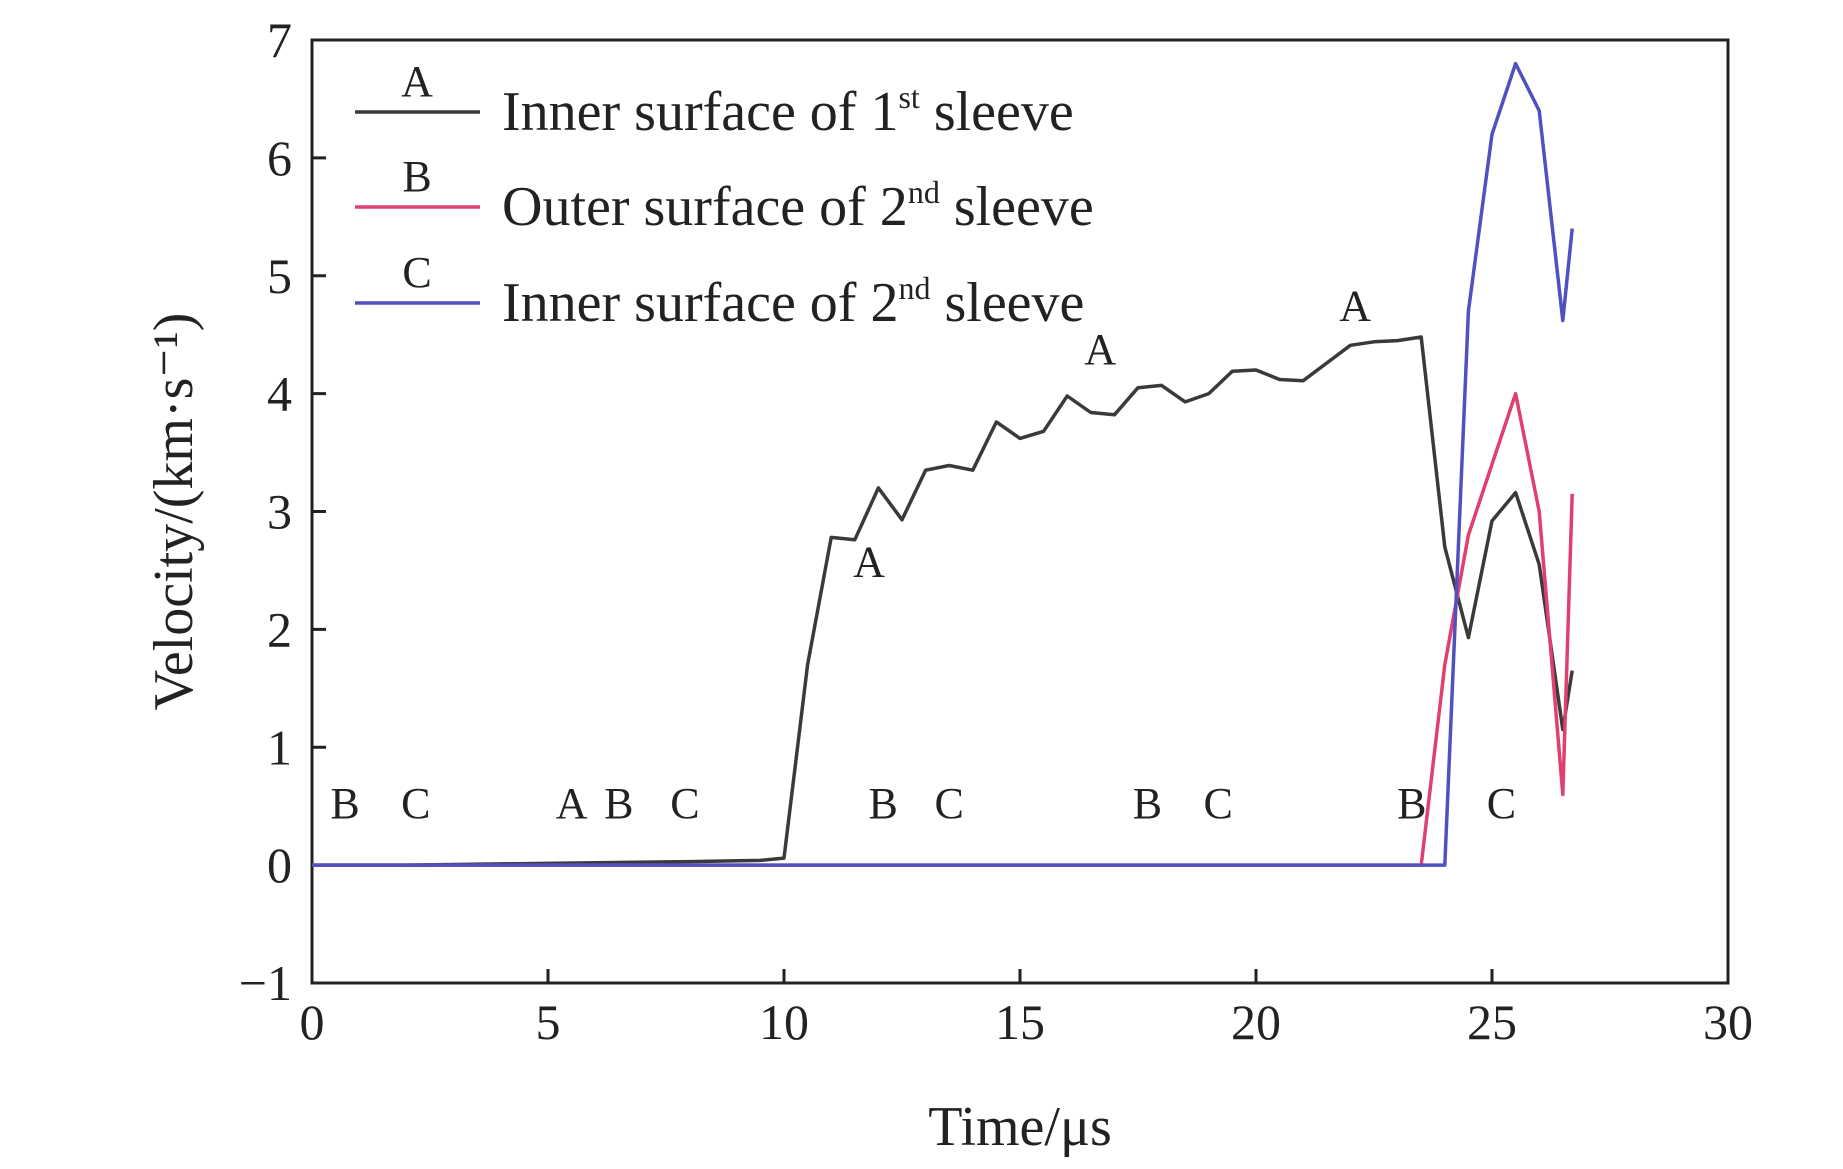  Describe the element at coordinates (279, 865) in the screenshot. I see `y-tick-label: 0` at that location.